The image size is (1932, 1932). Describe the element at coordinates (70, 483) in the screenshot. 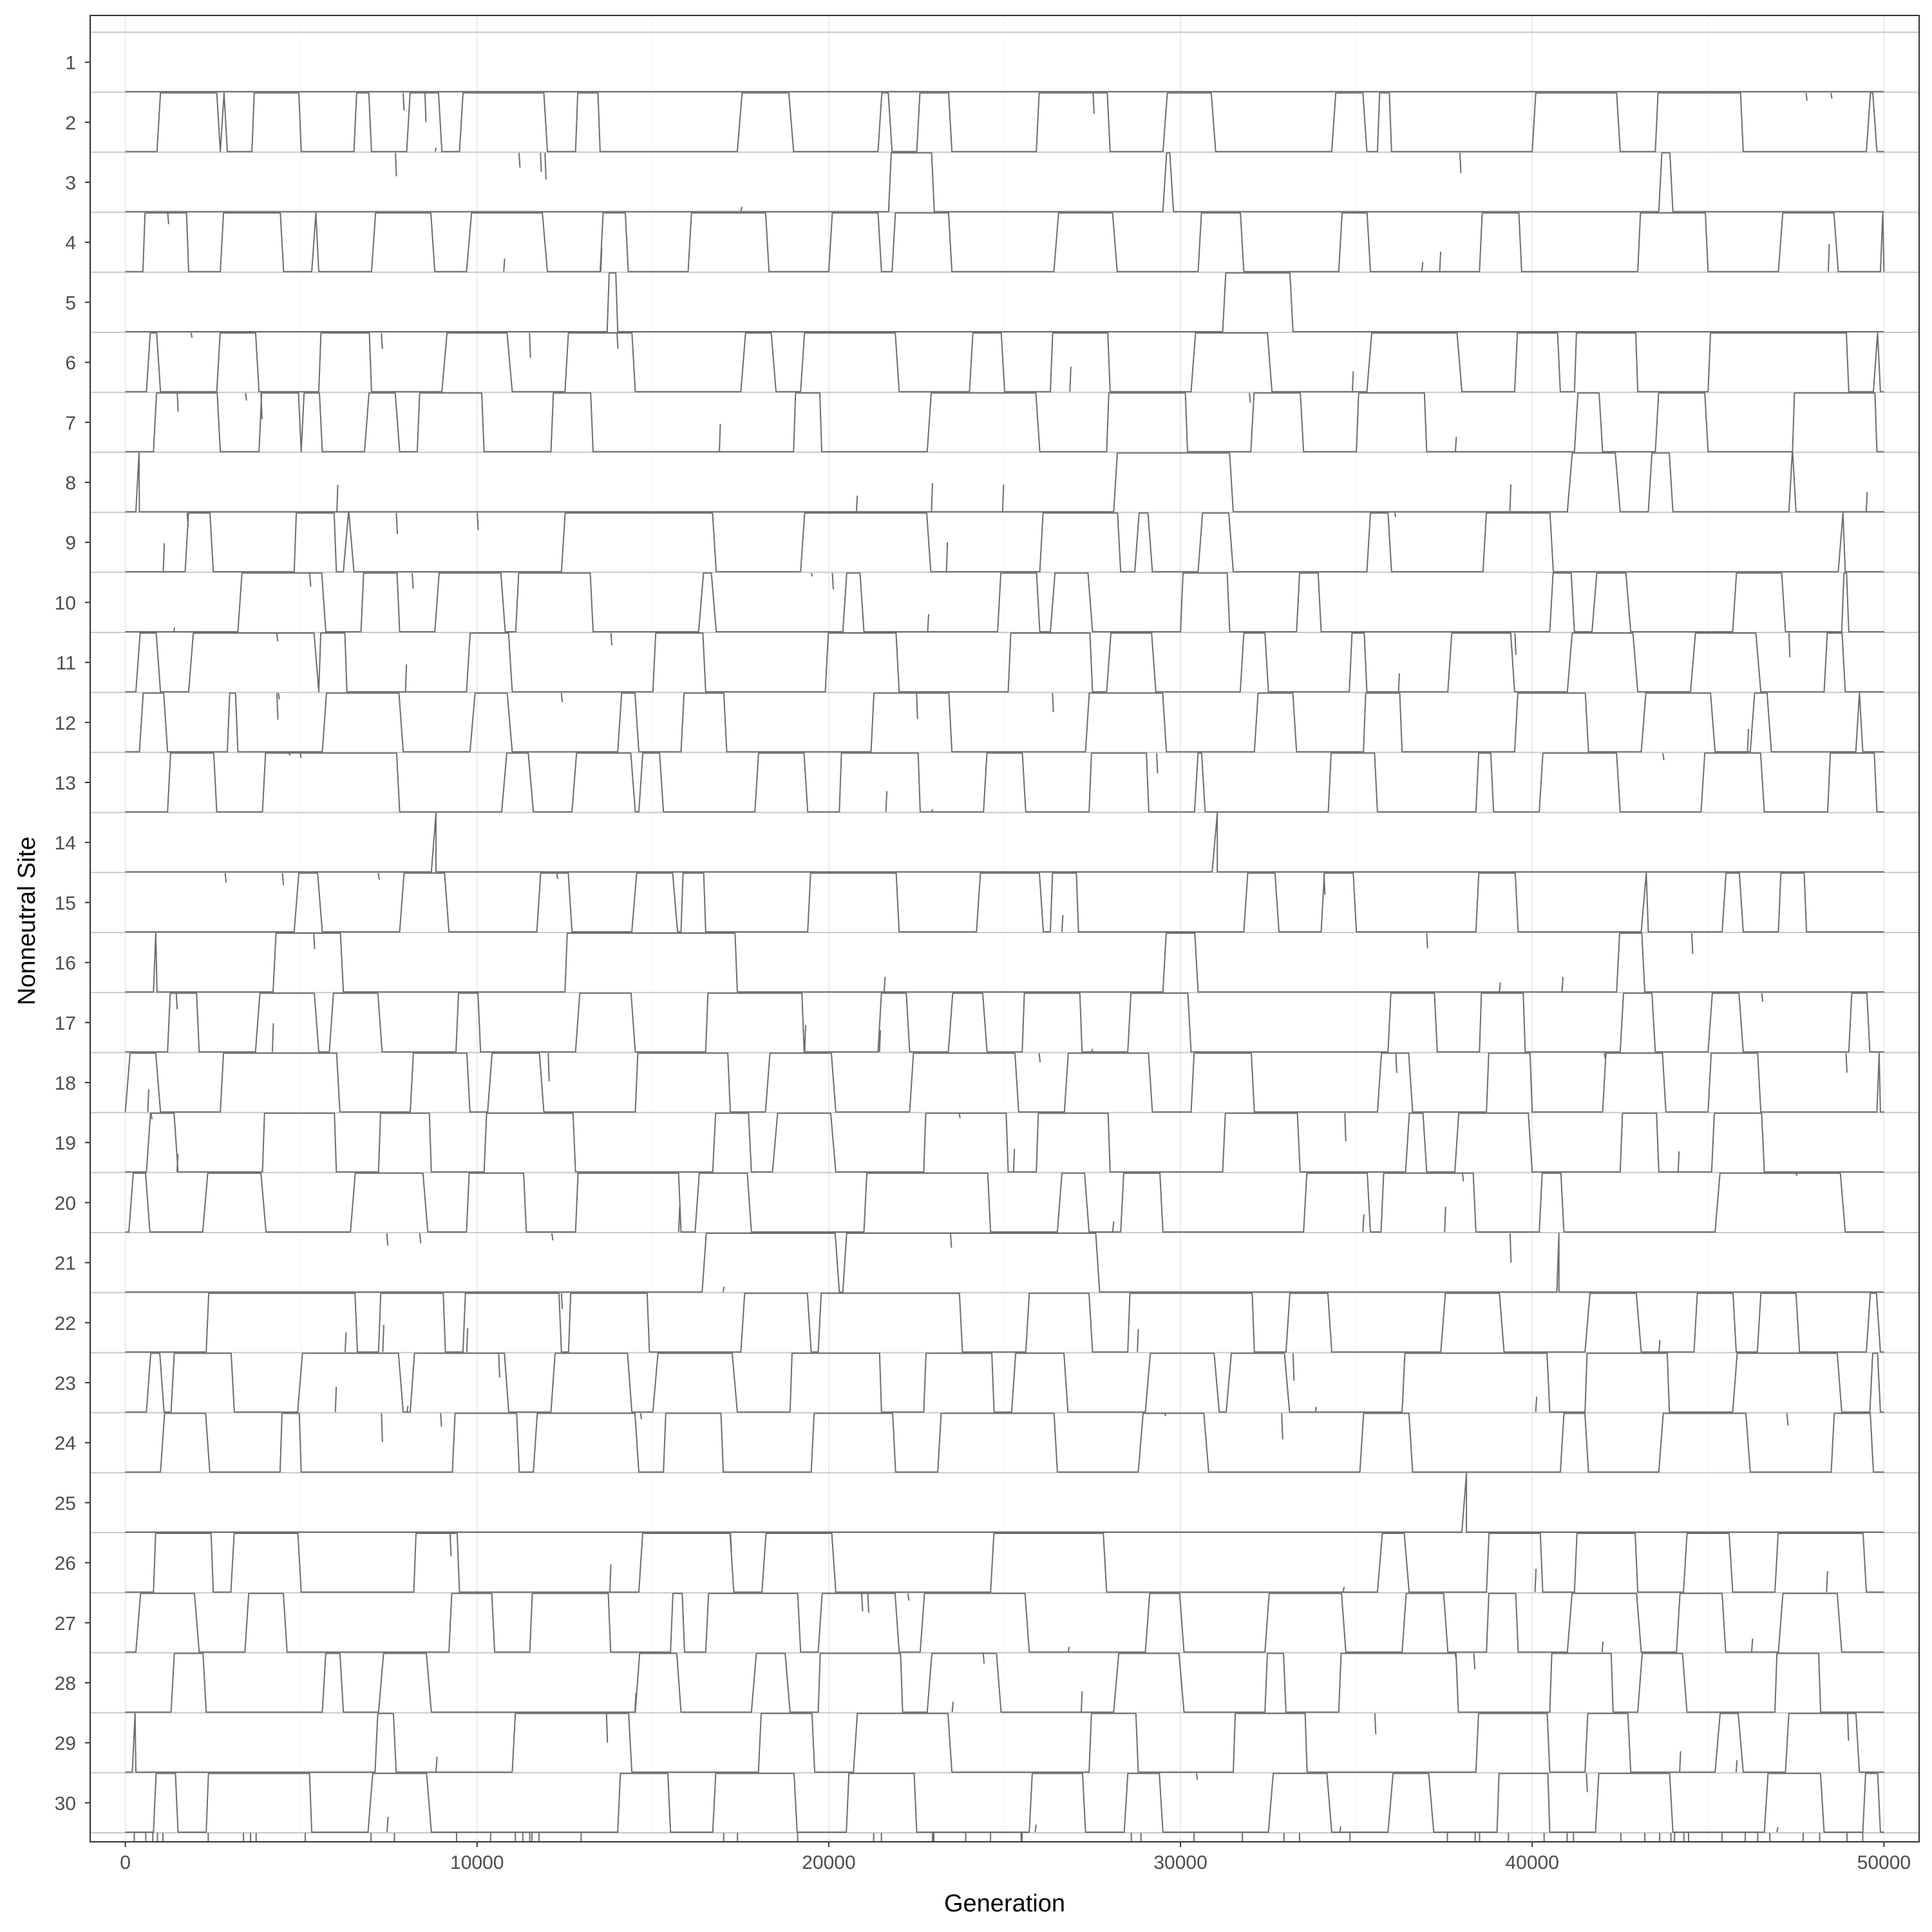

I see `y-tick-label: 8` at that location.